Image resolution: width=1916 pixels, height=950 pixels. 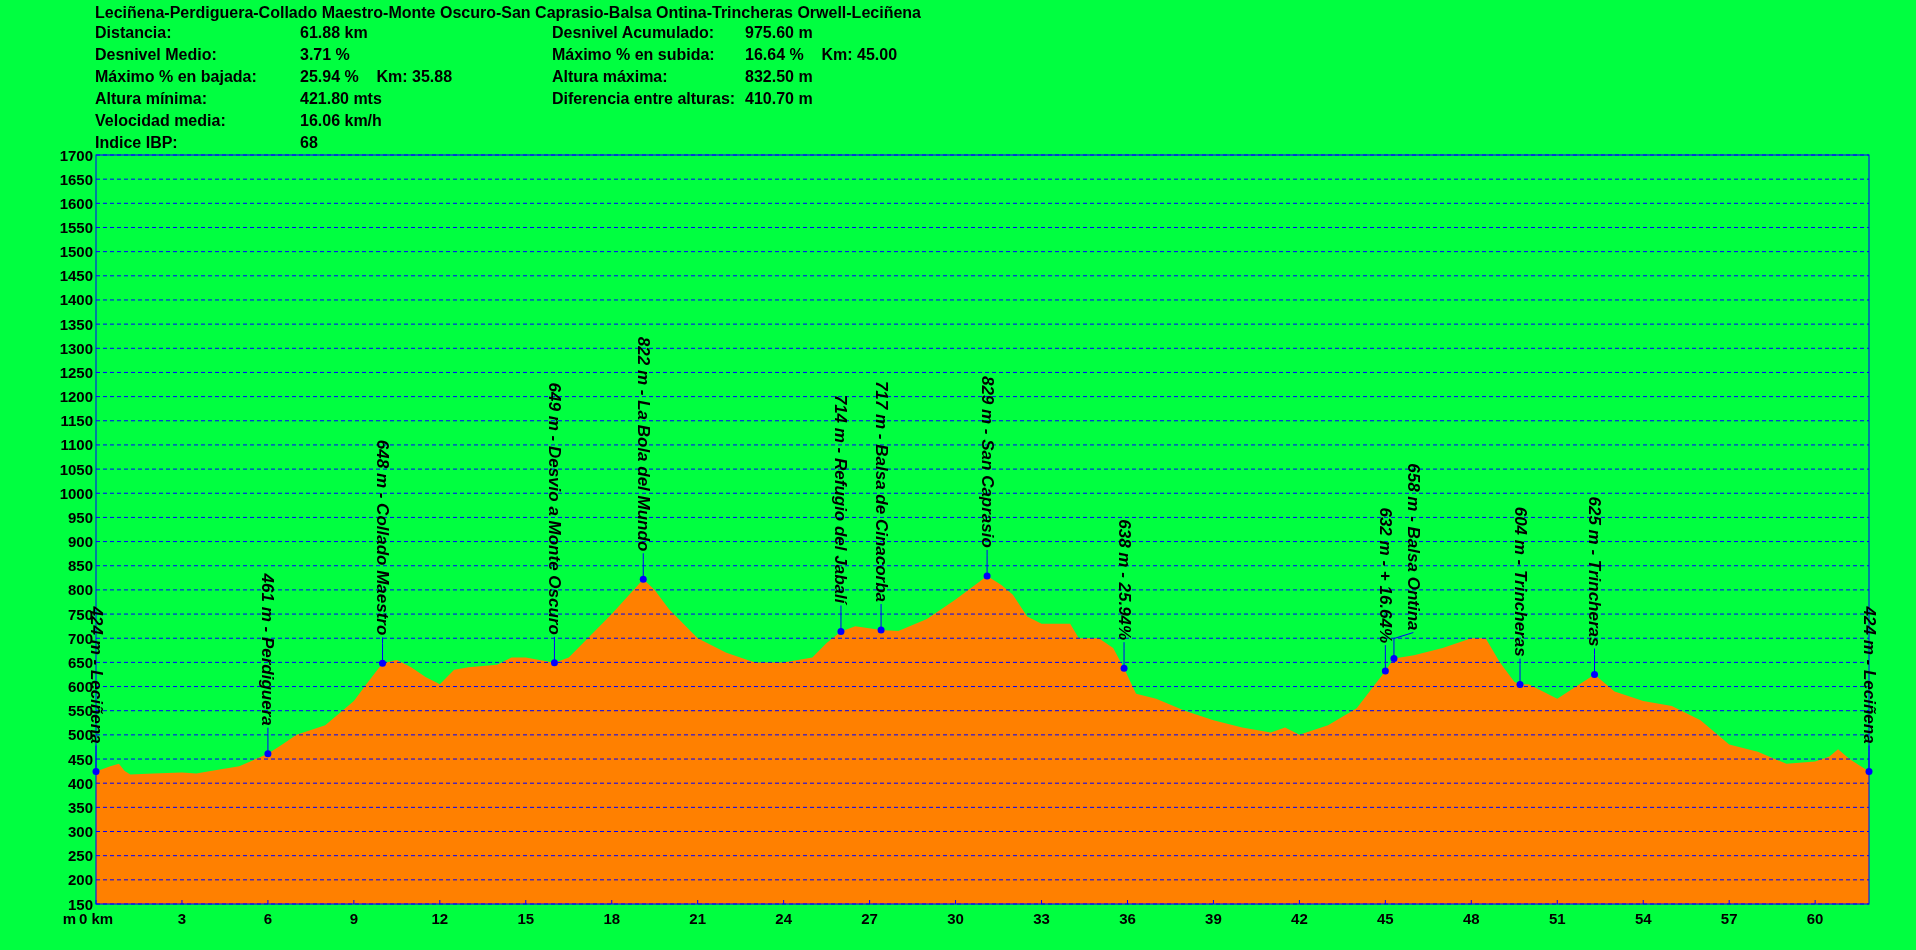 I want to click on y-tick-label: 1050, so click(x=76, y=469).